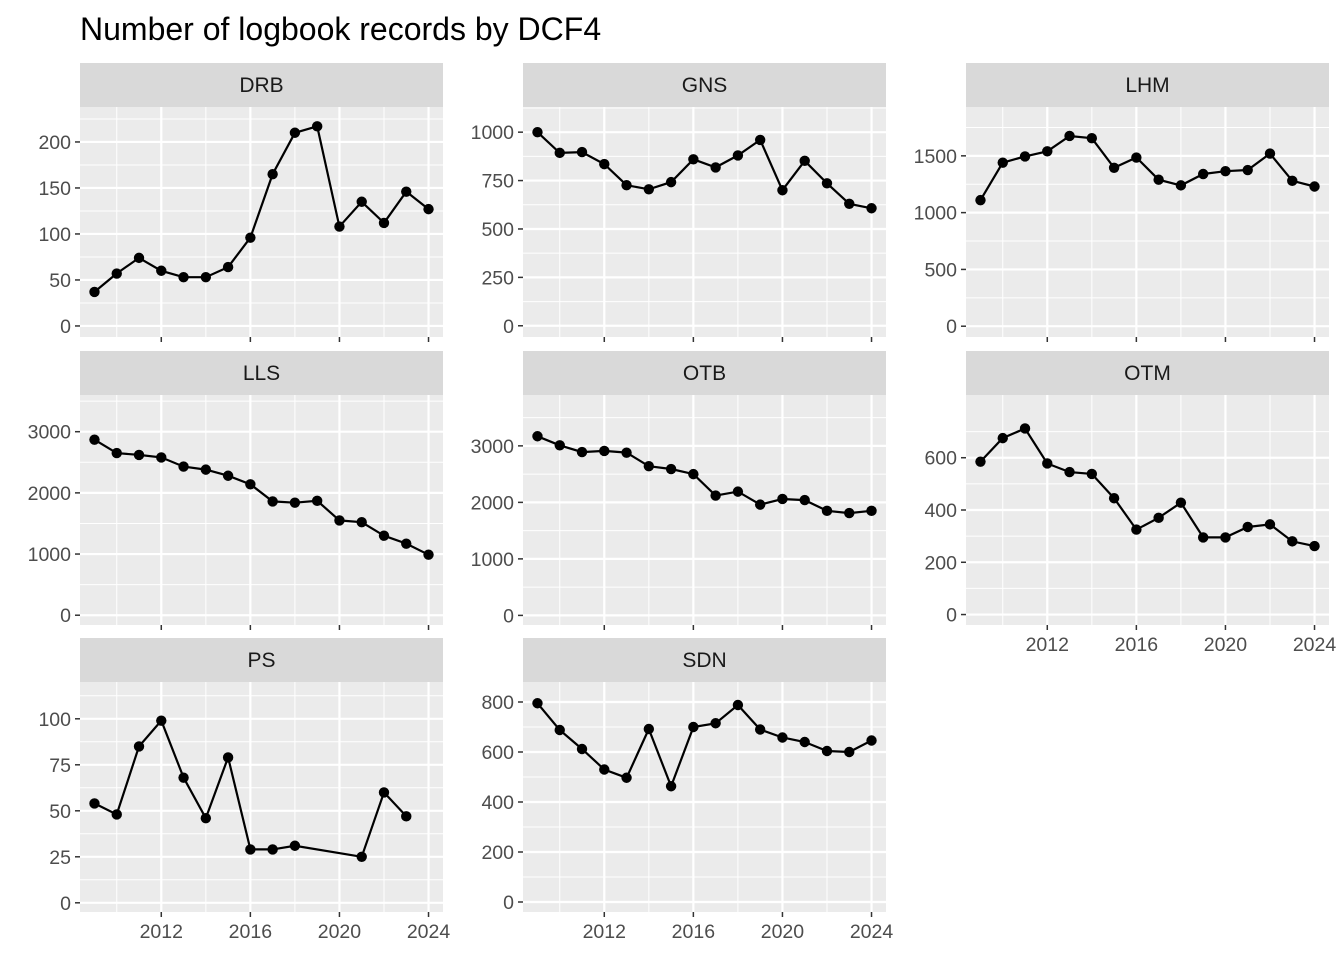  I want to click on facet-otm: OTM 0 200 400 600 2012 2016 2020 2024, so click(1130, 503).